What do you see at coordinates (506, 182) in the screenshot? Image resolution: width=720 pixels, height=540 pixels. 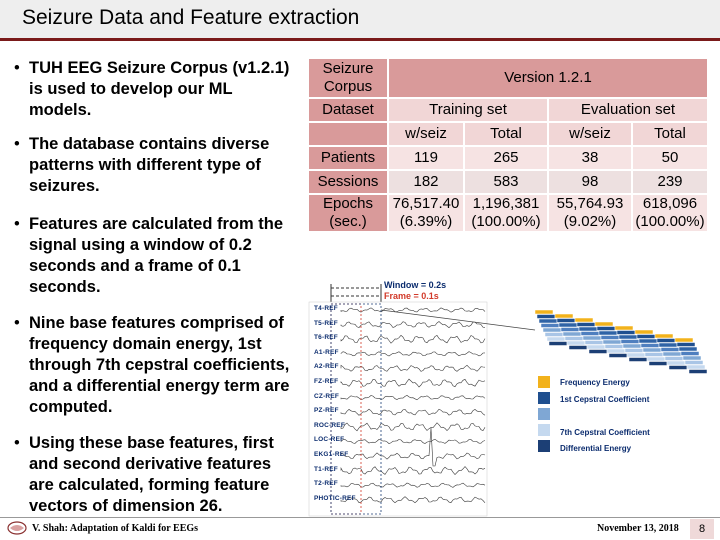 I see `table-cell: 583` at bounding box center [506, 182].